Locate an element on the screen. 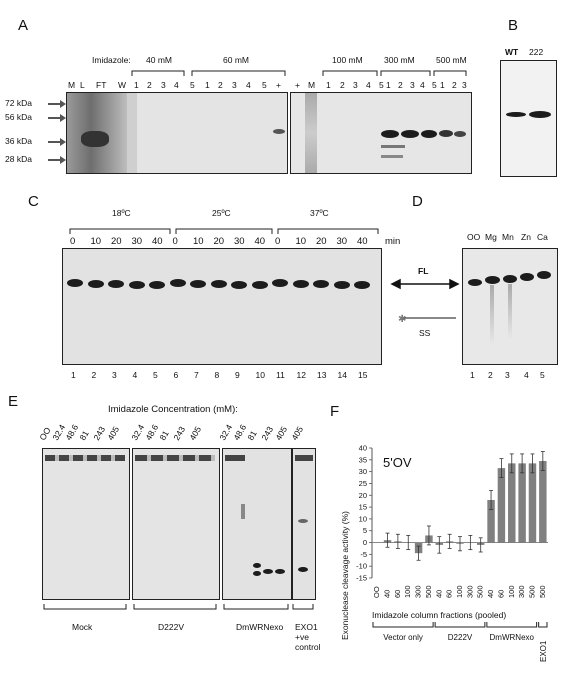 This screenshot has width=567, height=698. marker-56: 56 kDa is located at coordinates (18, 117).